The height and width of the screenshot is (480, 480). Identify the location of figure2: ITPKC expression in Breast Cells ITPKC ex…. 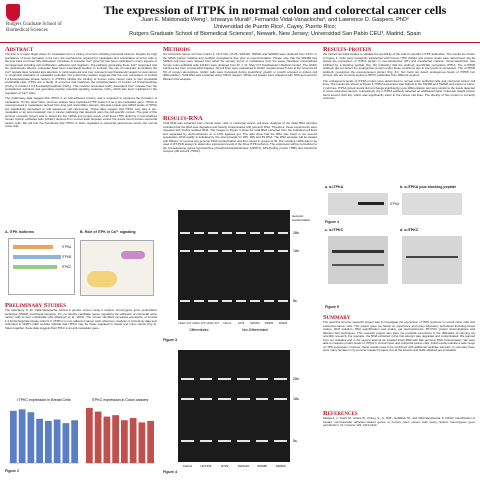
(82, 431).